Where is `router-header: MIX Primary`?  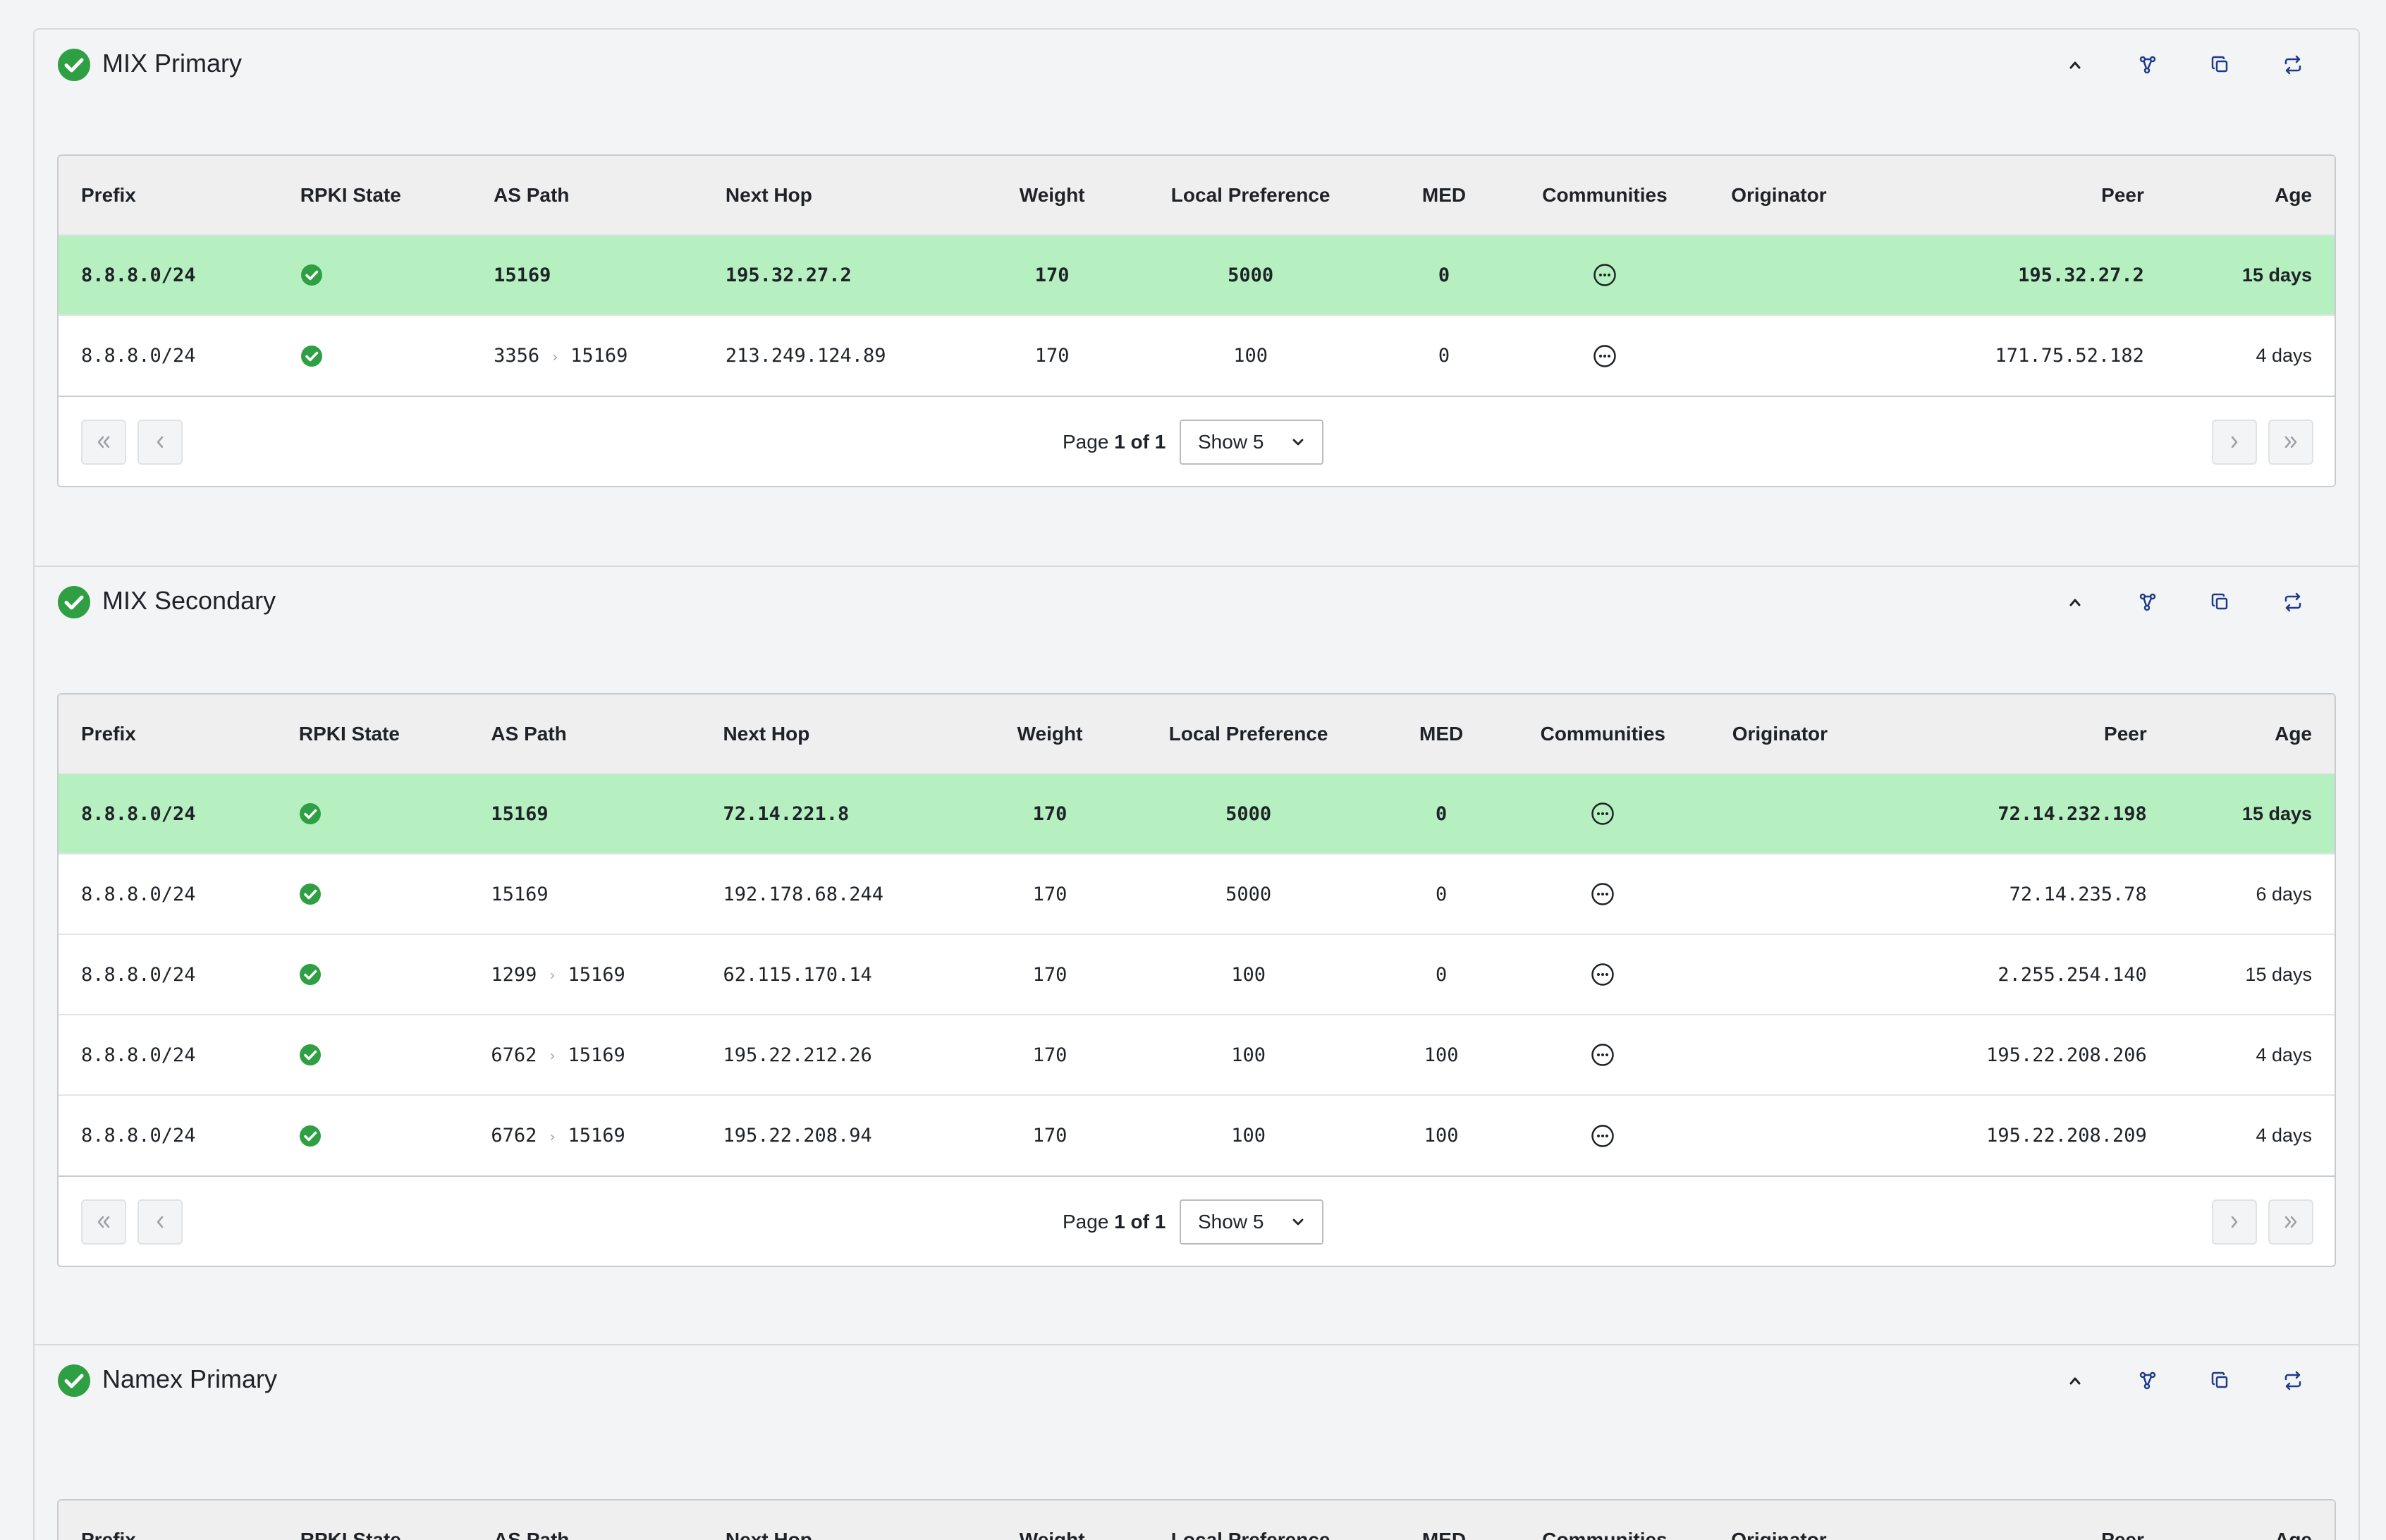 router-header: MIX Primary is located at coordinates (1197, 65).